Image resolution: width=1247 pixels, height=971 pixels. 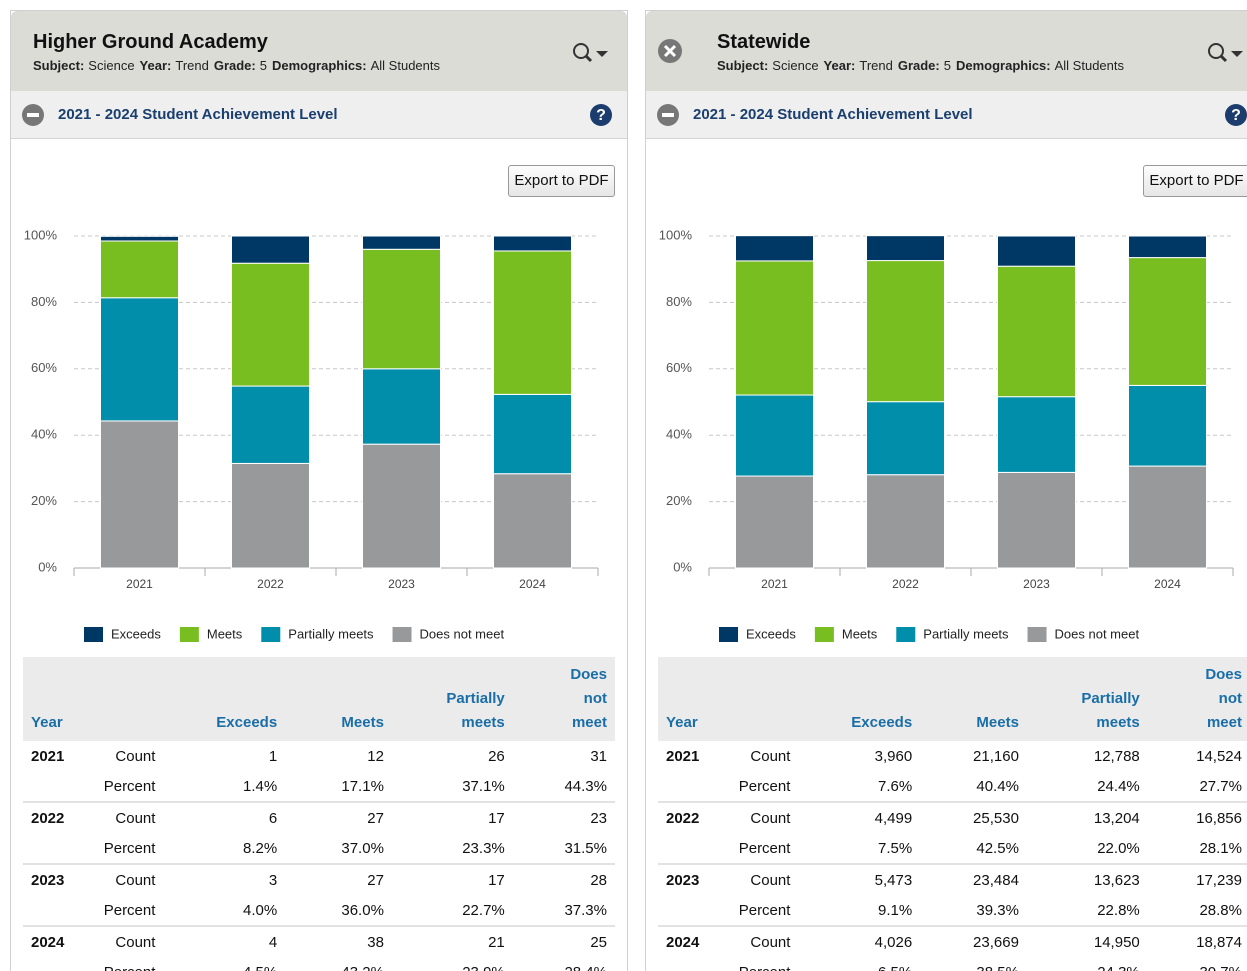 What do you see at coordinates (319, 941) in the screenshot?
I see `count-row: 2024 Count 4 38 21 25` at bounding box center [319, 941].